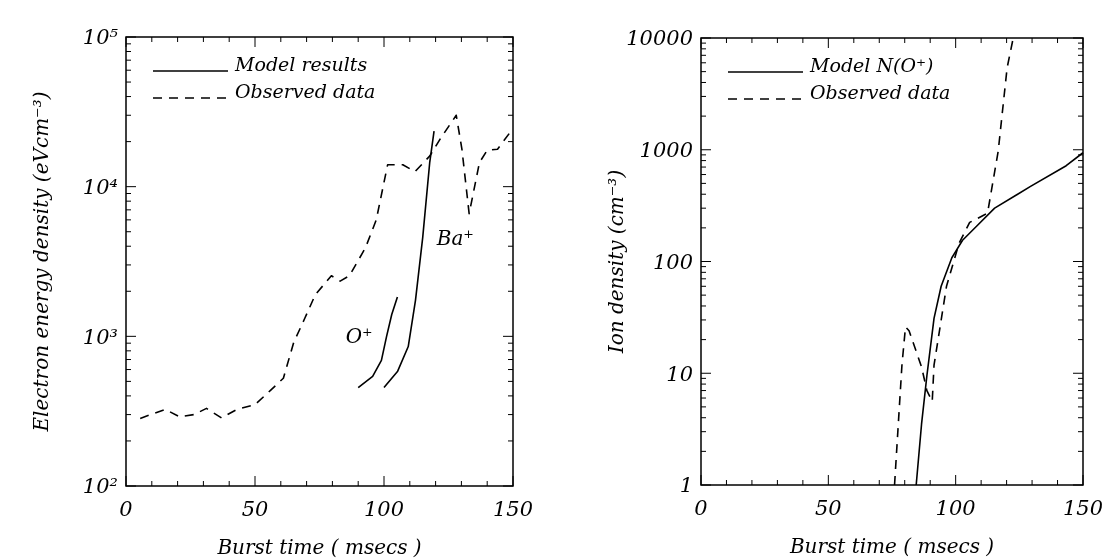 The image size is (1108, 560). I want to click on y-axis-title: Electron energy density (eVcm⁻³), so click(41, 262).